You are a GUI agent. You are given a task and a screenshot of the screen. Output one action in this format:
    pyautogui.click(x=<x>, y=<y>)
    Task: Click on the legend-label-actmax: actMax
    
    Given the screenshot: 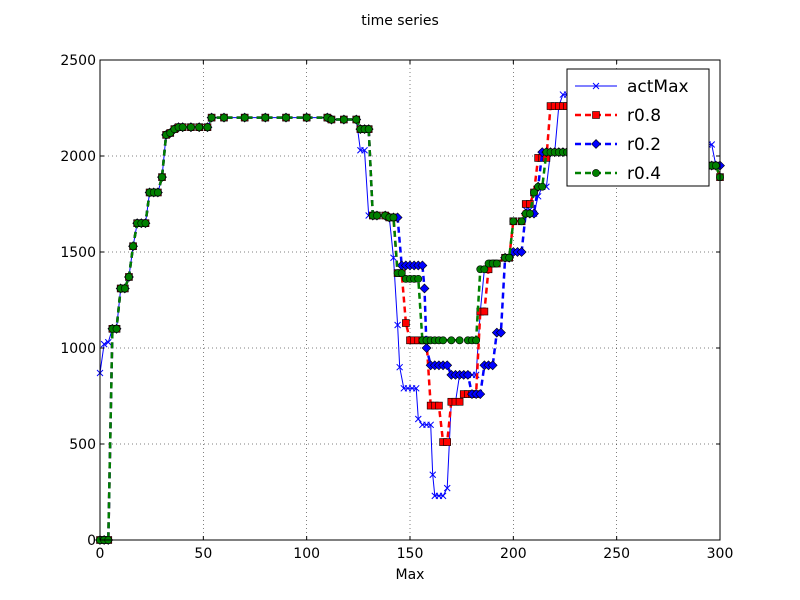 What is the action you would take?
    pyautogui.click(x=658, y=87)
    